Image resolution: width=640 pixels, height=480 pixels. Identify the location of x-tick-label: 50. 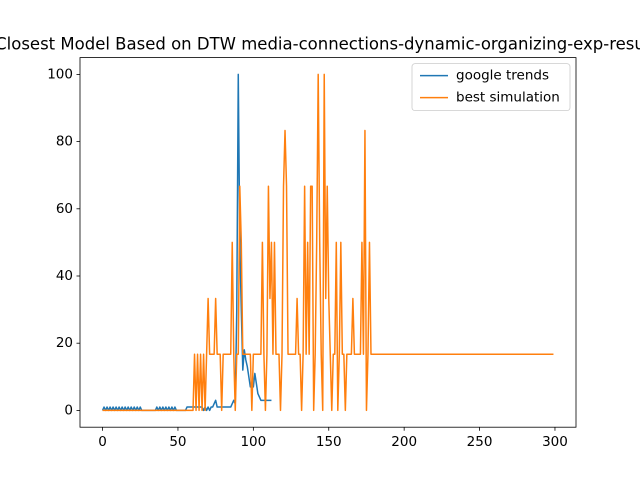
(177, 442).